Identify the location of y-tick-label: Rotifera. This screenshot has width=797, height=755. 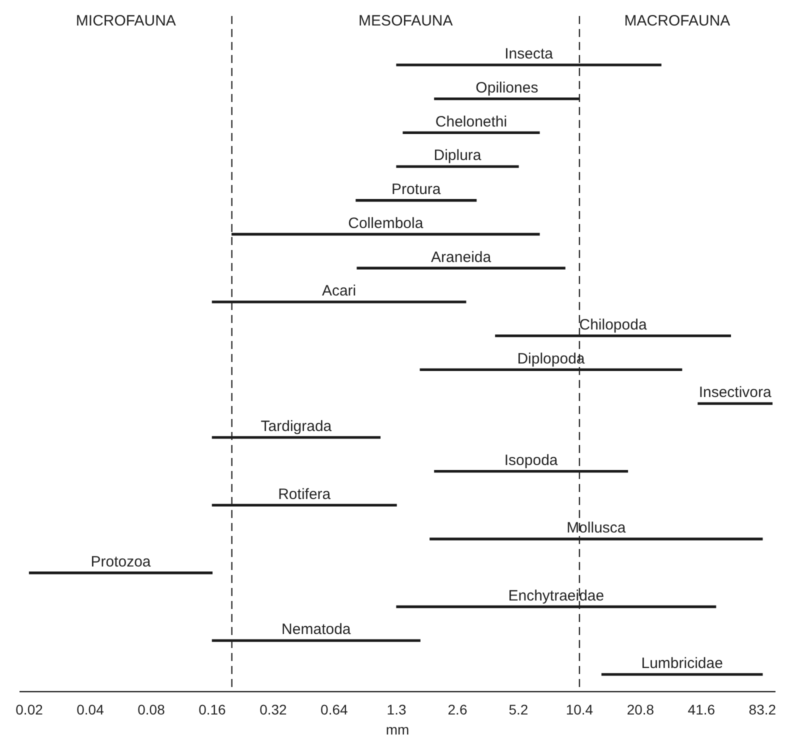
(305, 494).